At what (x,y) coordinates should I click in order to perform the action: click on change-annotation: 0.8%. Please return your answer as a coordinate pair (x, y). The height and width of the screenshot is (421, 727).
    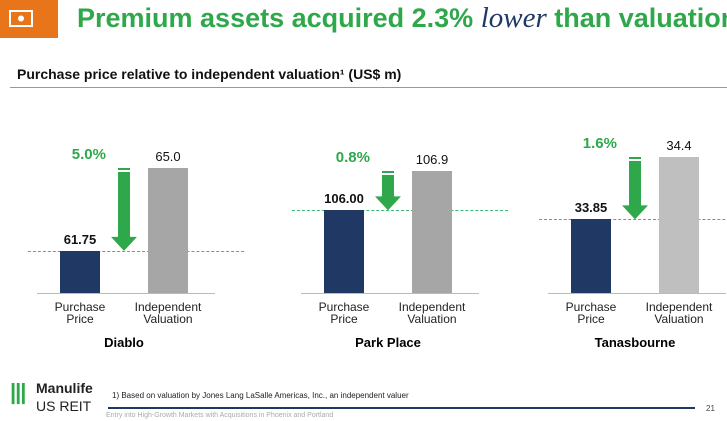
    Looking at the image, I should click on (352, 157).